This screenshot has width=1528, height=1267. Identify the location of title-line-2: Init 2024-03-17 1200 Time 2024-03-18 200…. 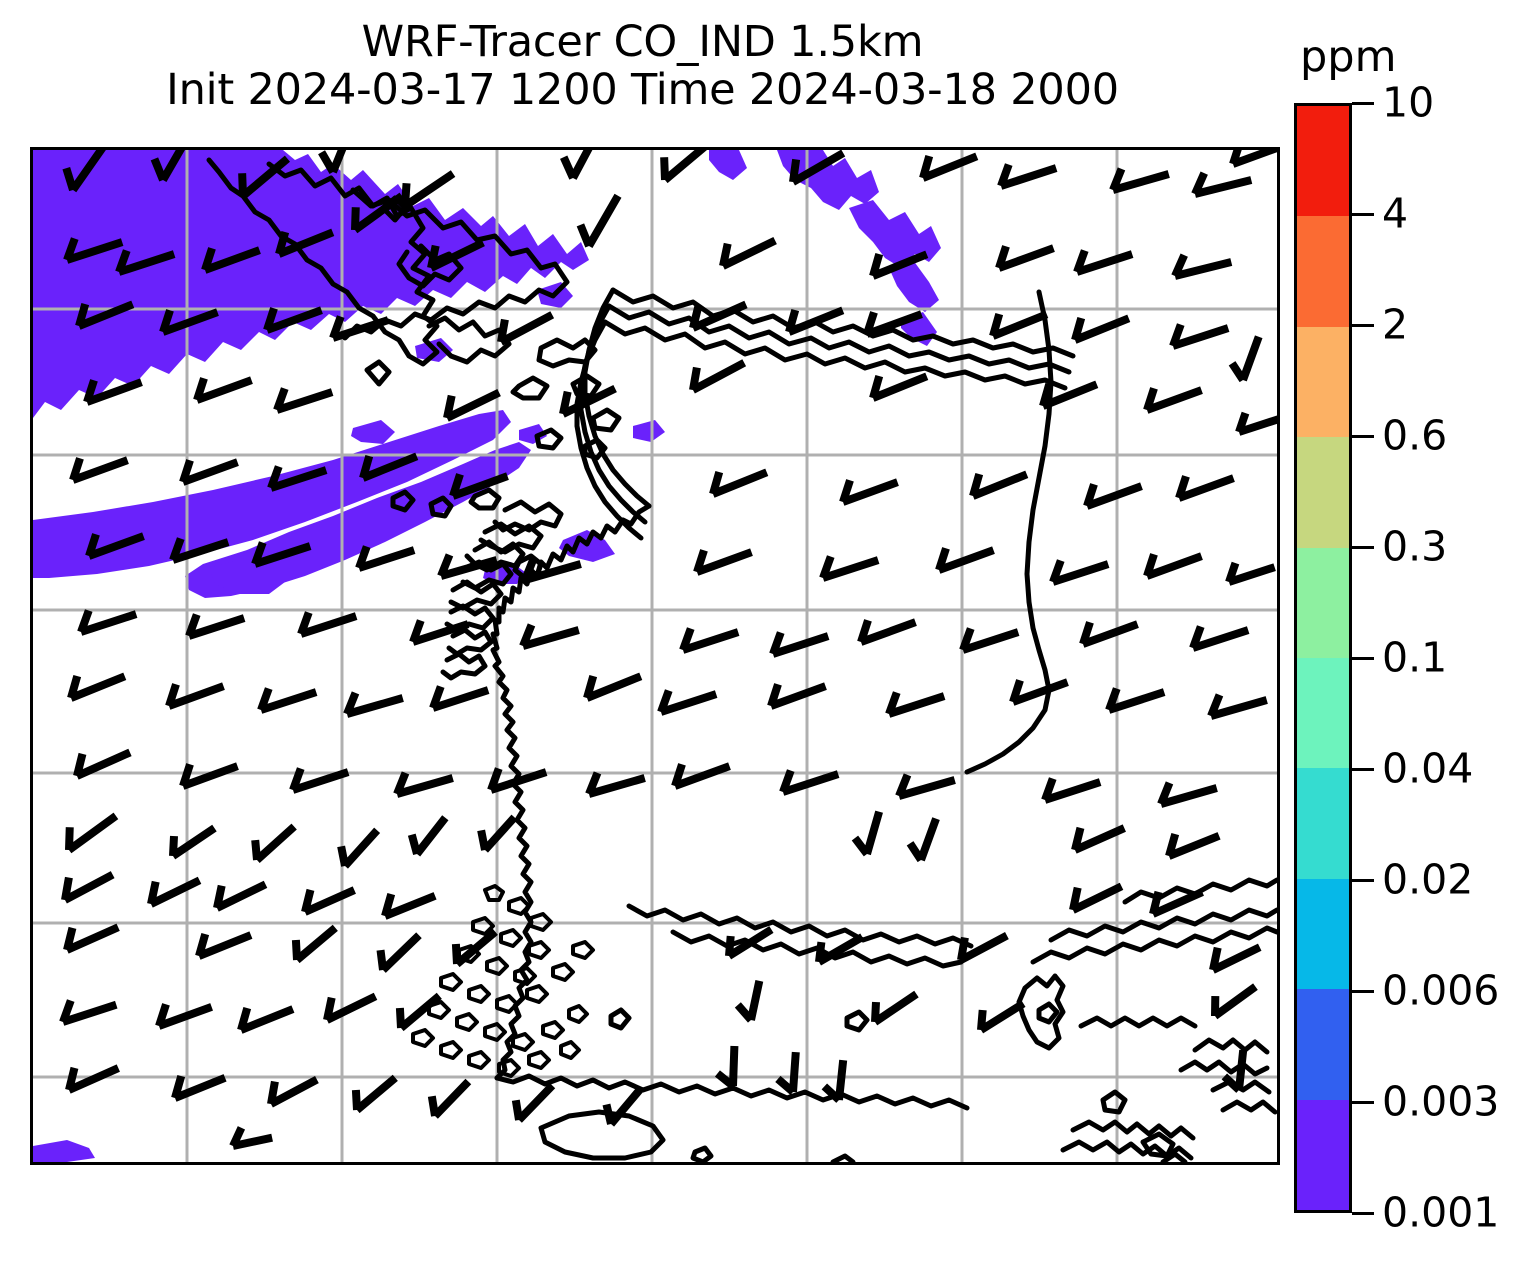
(642, 90).